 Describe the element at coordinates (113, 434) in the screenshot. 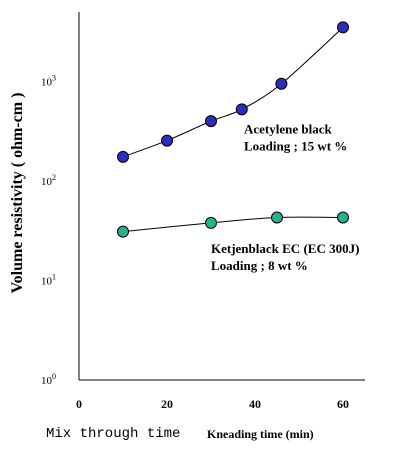

I see `x-axis-prefix-label: Mix through time` at that location.